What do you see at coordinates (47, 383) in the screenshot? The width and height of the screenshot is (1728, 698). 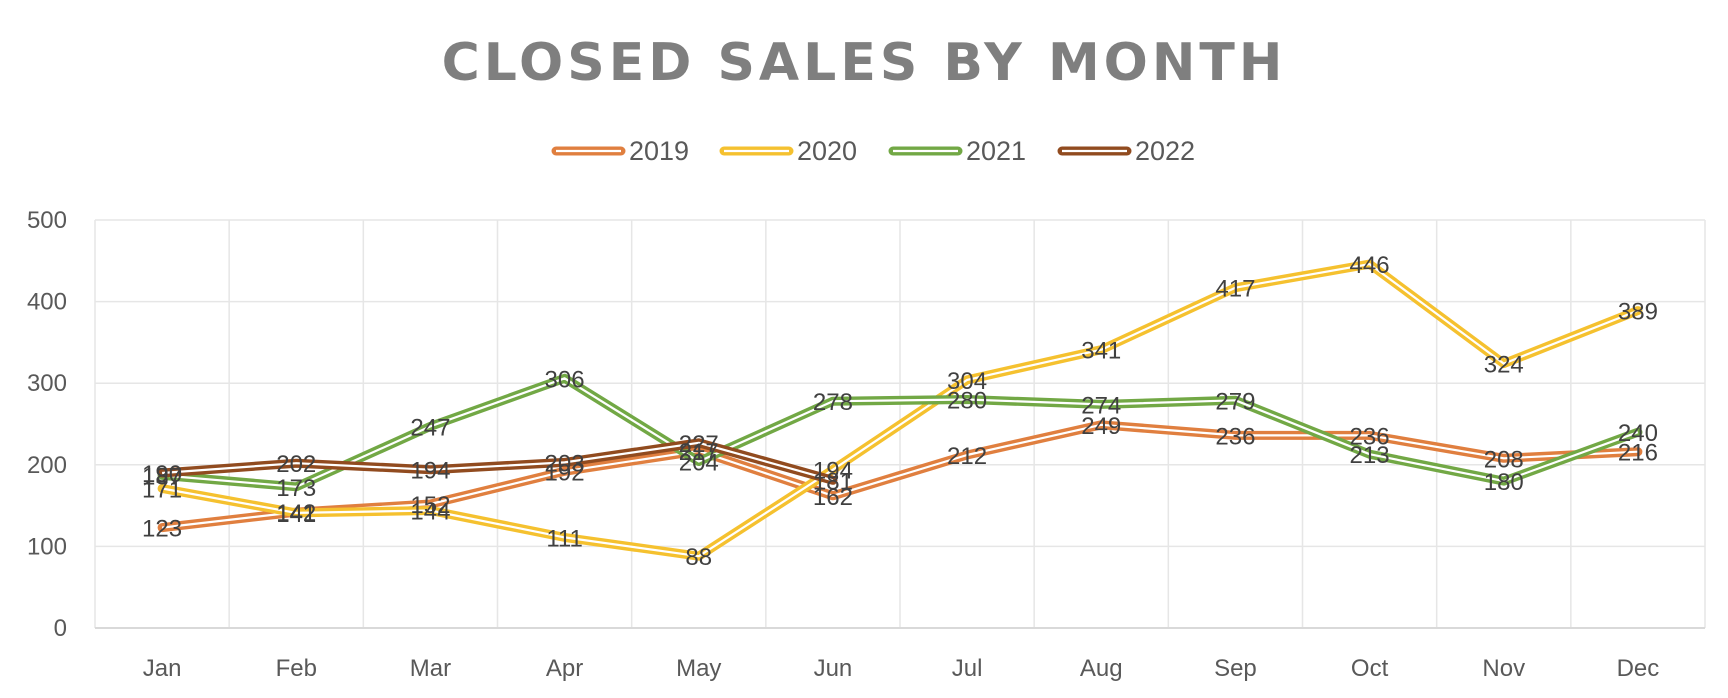 I see `y-tick-label: 300` at bounding box center [47, 383].